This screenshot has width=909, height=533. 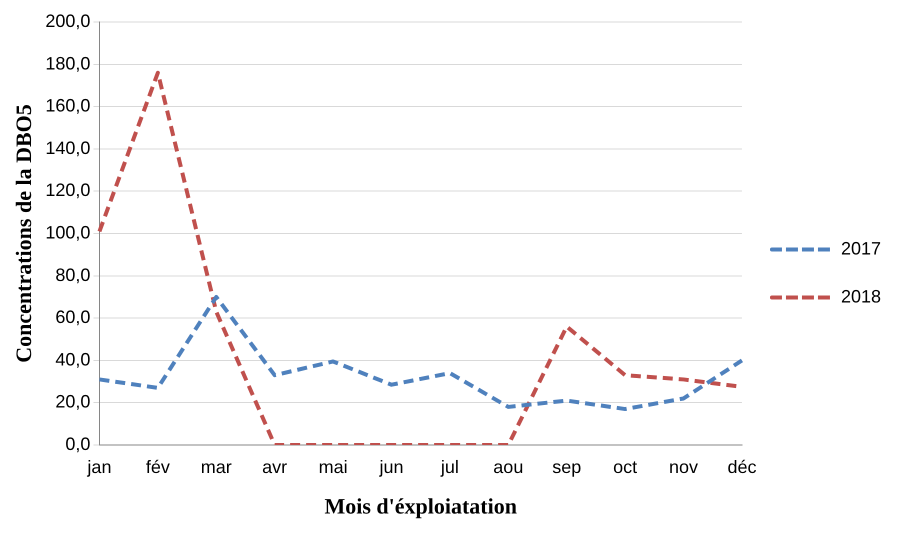 I want to click on y-tick-label: 120,0, so click(x=67, y=190).